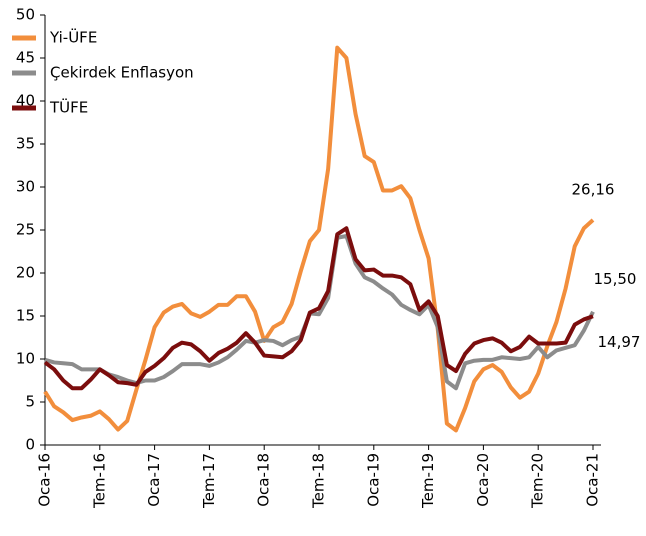 The height and width of the screenshot is (536, 646). What do you see at coordinates (25, 273) in the screenshot?
I see `y-tick-label: 20` at bounding box center [25, 273].